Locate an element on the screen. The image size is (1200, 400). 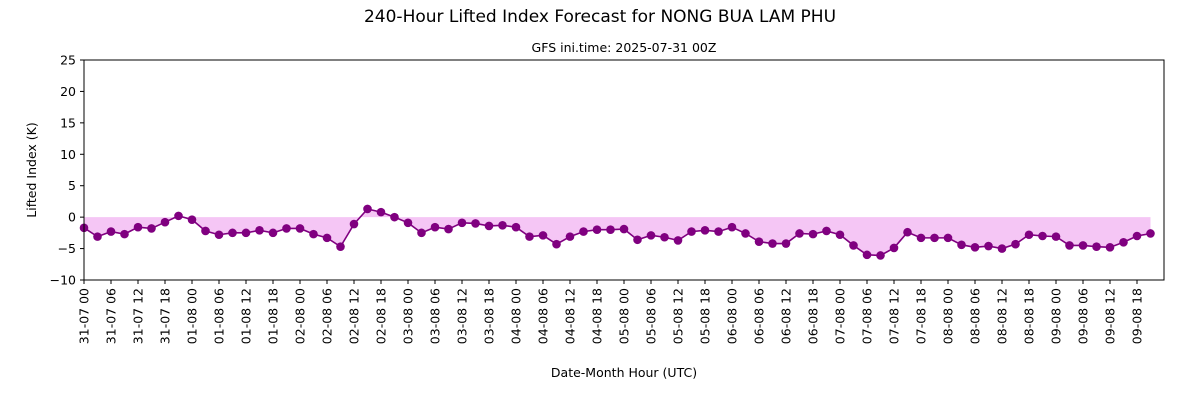
x-tick-label: 09-08 18 is located at coordinates (1137, 316).